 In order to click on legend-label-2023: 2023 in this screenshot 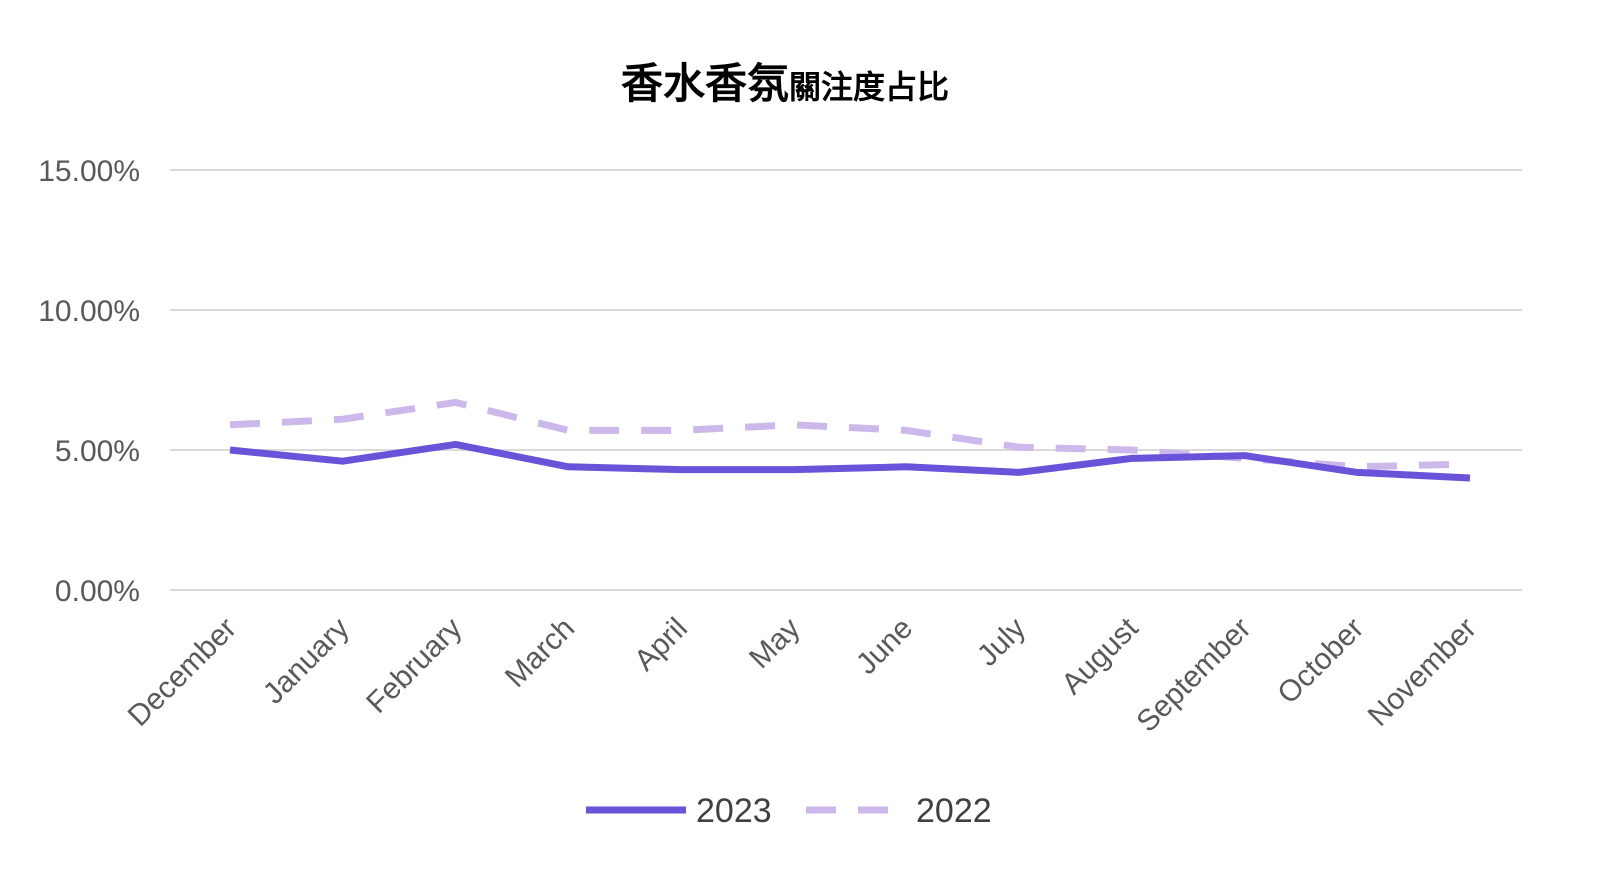, I will do `click(734, 811)`.